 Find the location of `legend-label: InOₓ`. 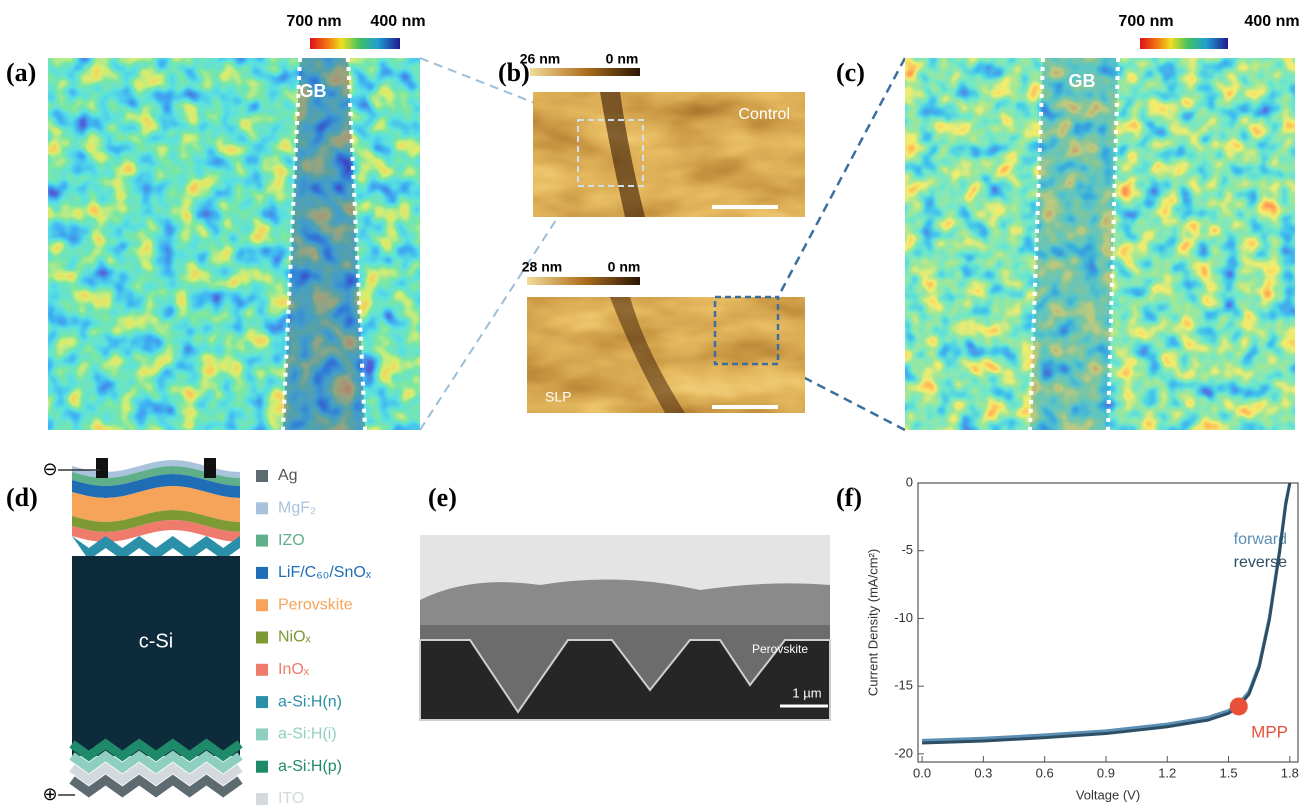

legend-label: InOₓ is located at coordinates (294, 669).